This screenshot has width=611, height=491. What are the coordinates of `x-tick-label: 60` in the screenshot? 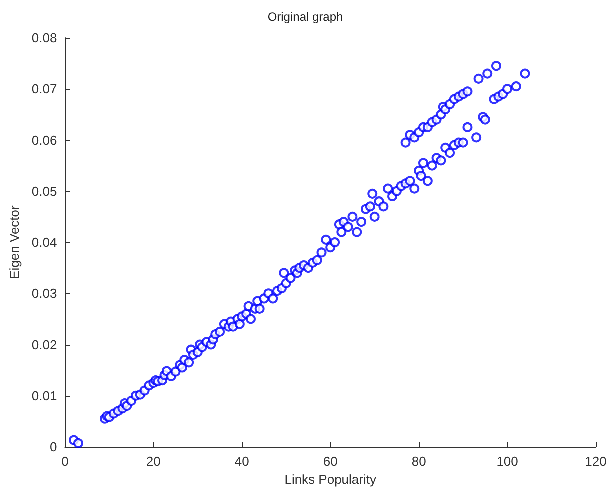 It's located at (330, 461).